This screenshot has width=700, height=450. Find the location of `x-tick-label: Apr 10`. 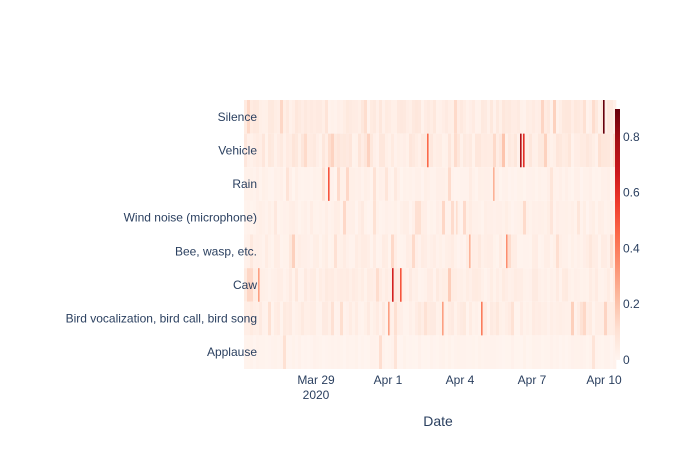

x-tick-label: Apr 10 is located at coordinates (604, 380).